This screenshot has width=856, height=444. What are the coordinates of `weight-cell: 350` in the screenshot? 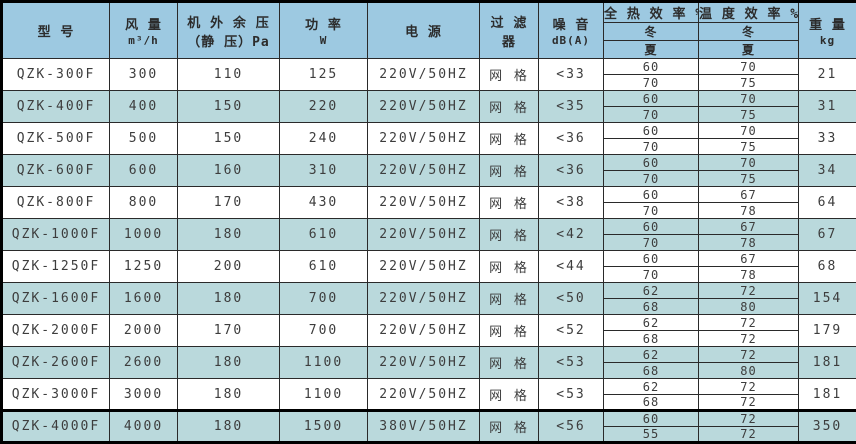 It's located at (827, 427).